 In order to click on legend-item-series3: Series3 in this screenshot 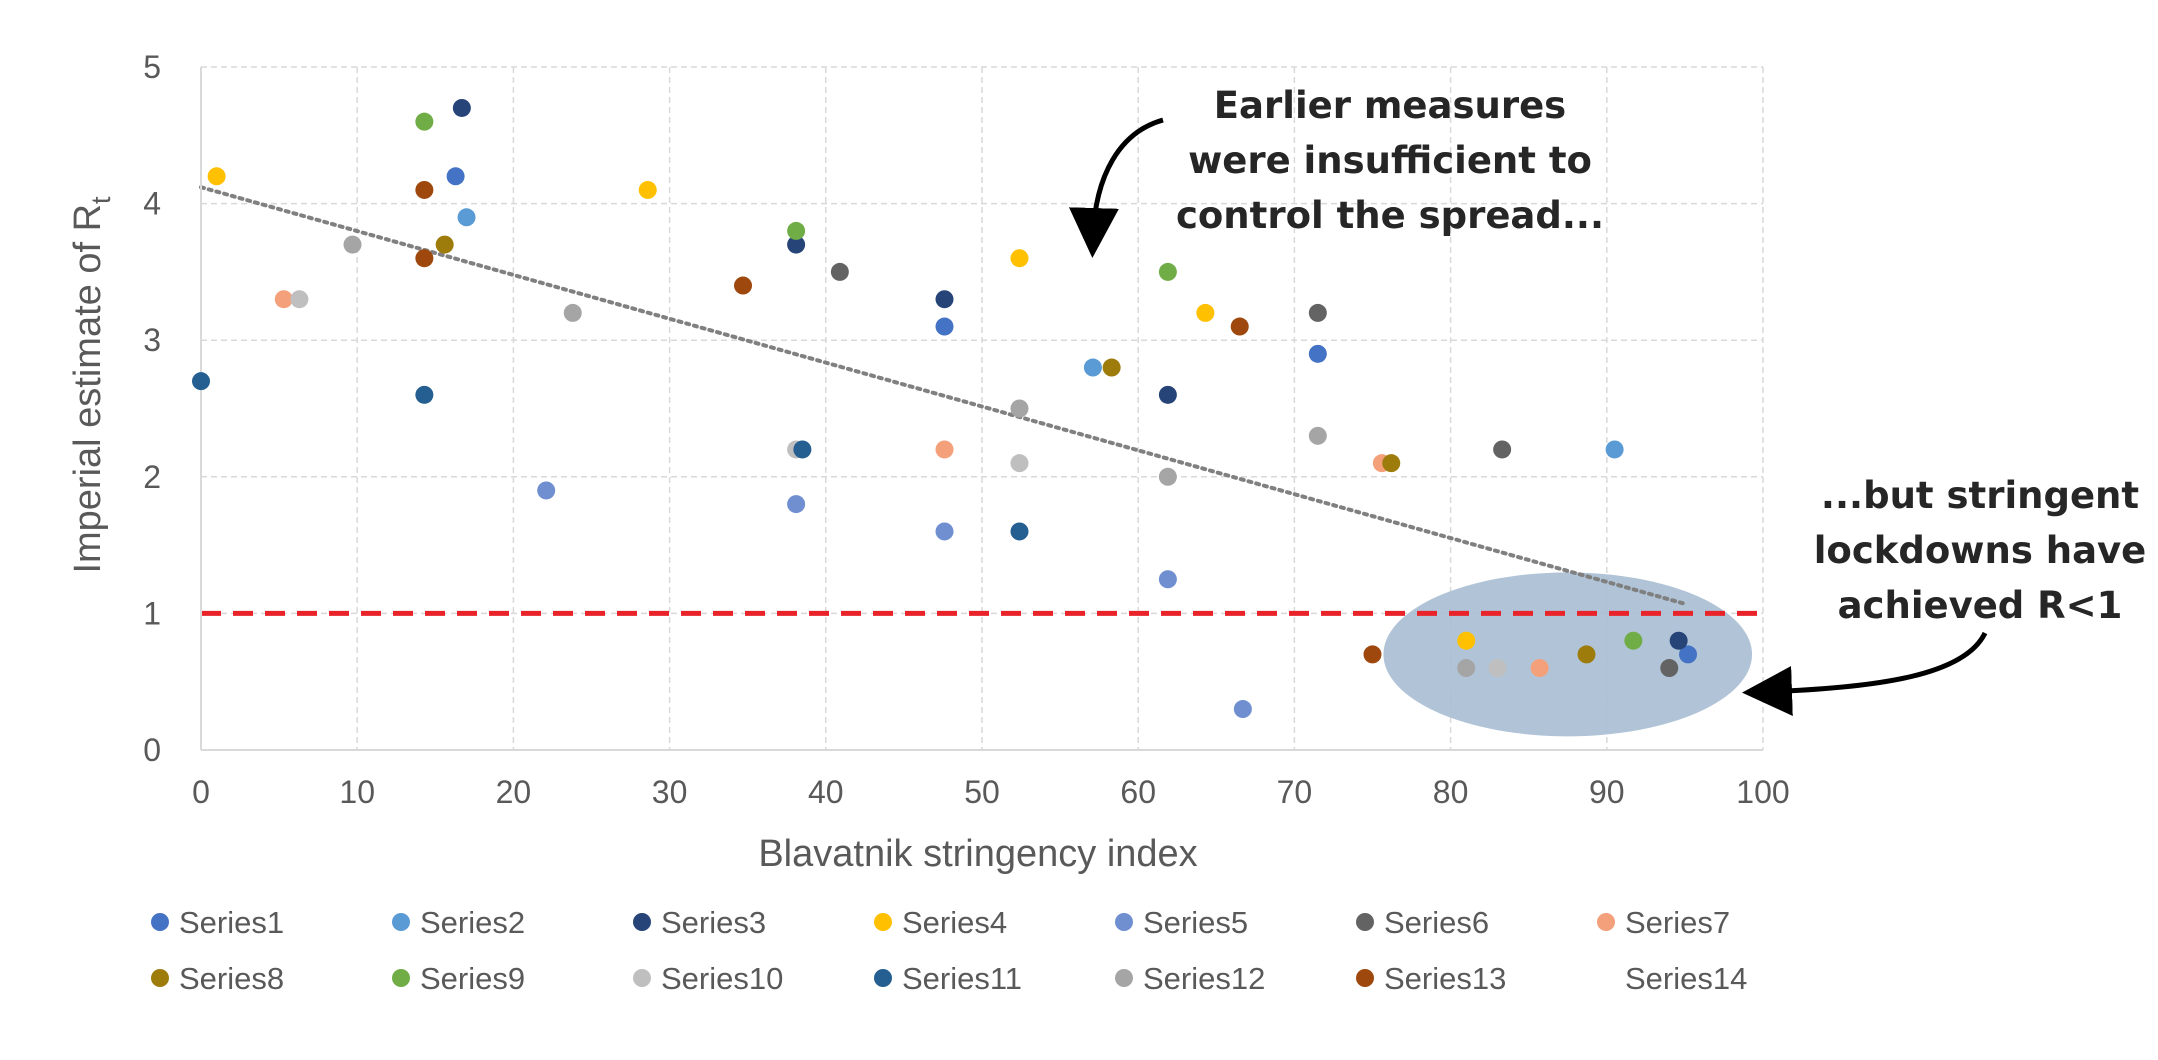, I will do `click(699, 922)`.